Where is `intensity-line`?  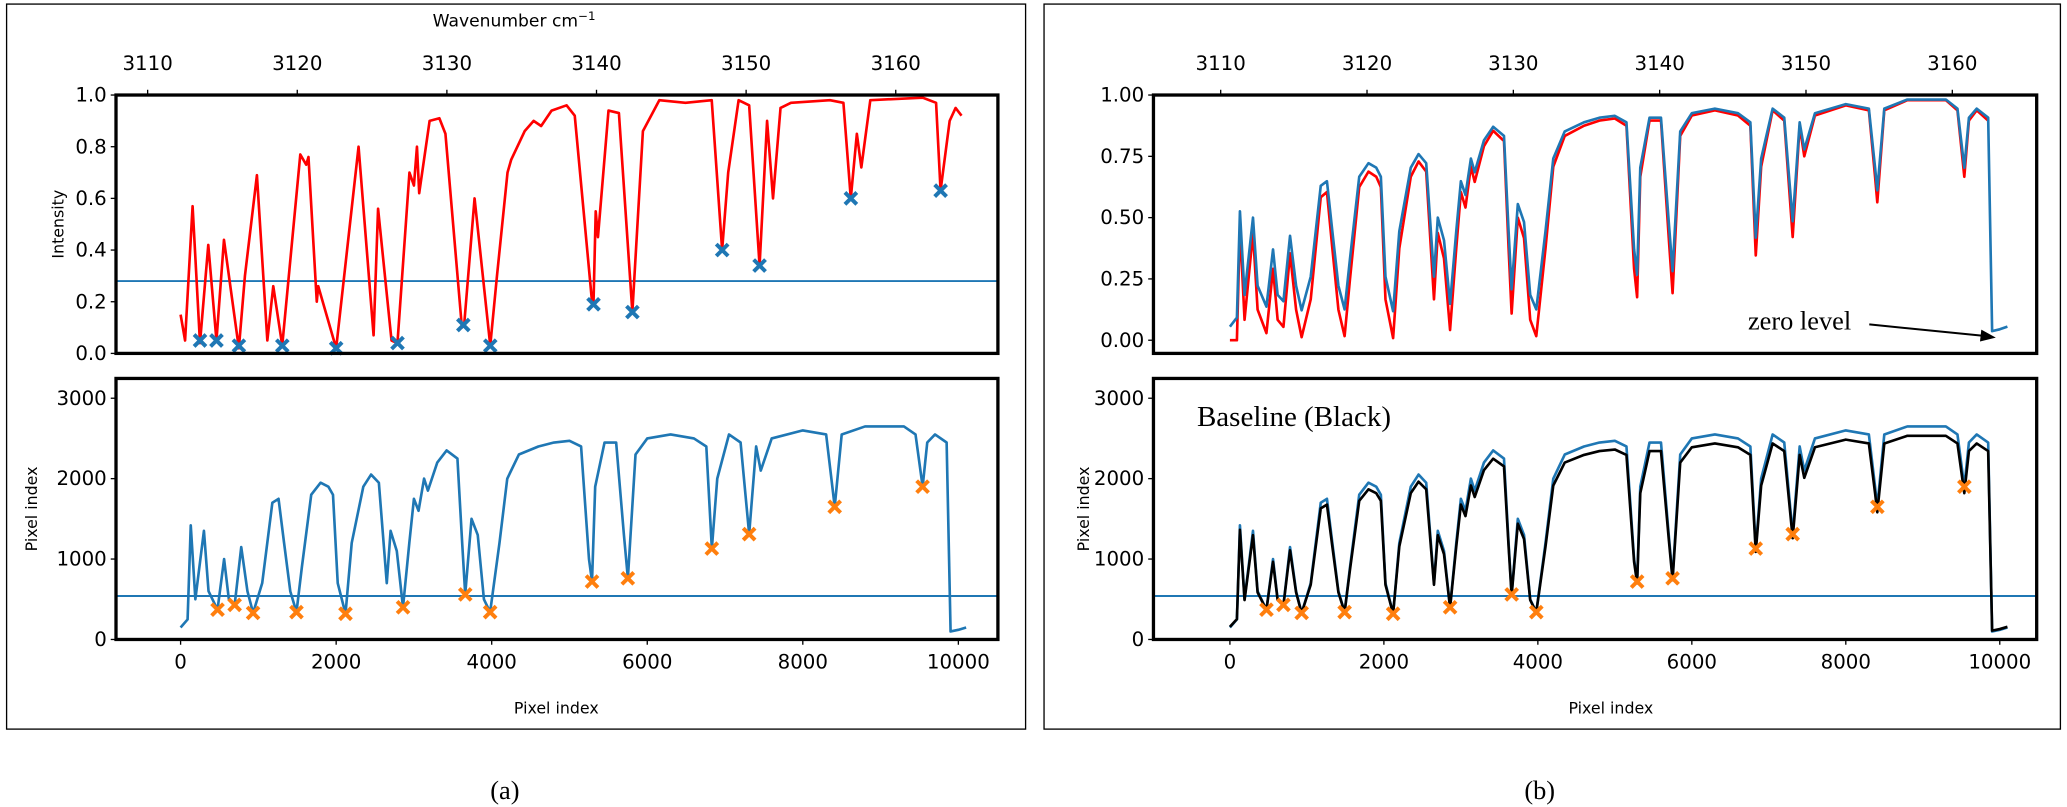
intensity-line is located at coordinates (571, 223).